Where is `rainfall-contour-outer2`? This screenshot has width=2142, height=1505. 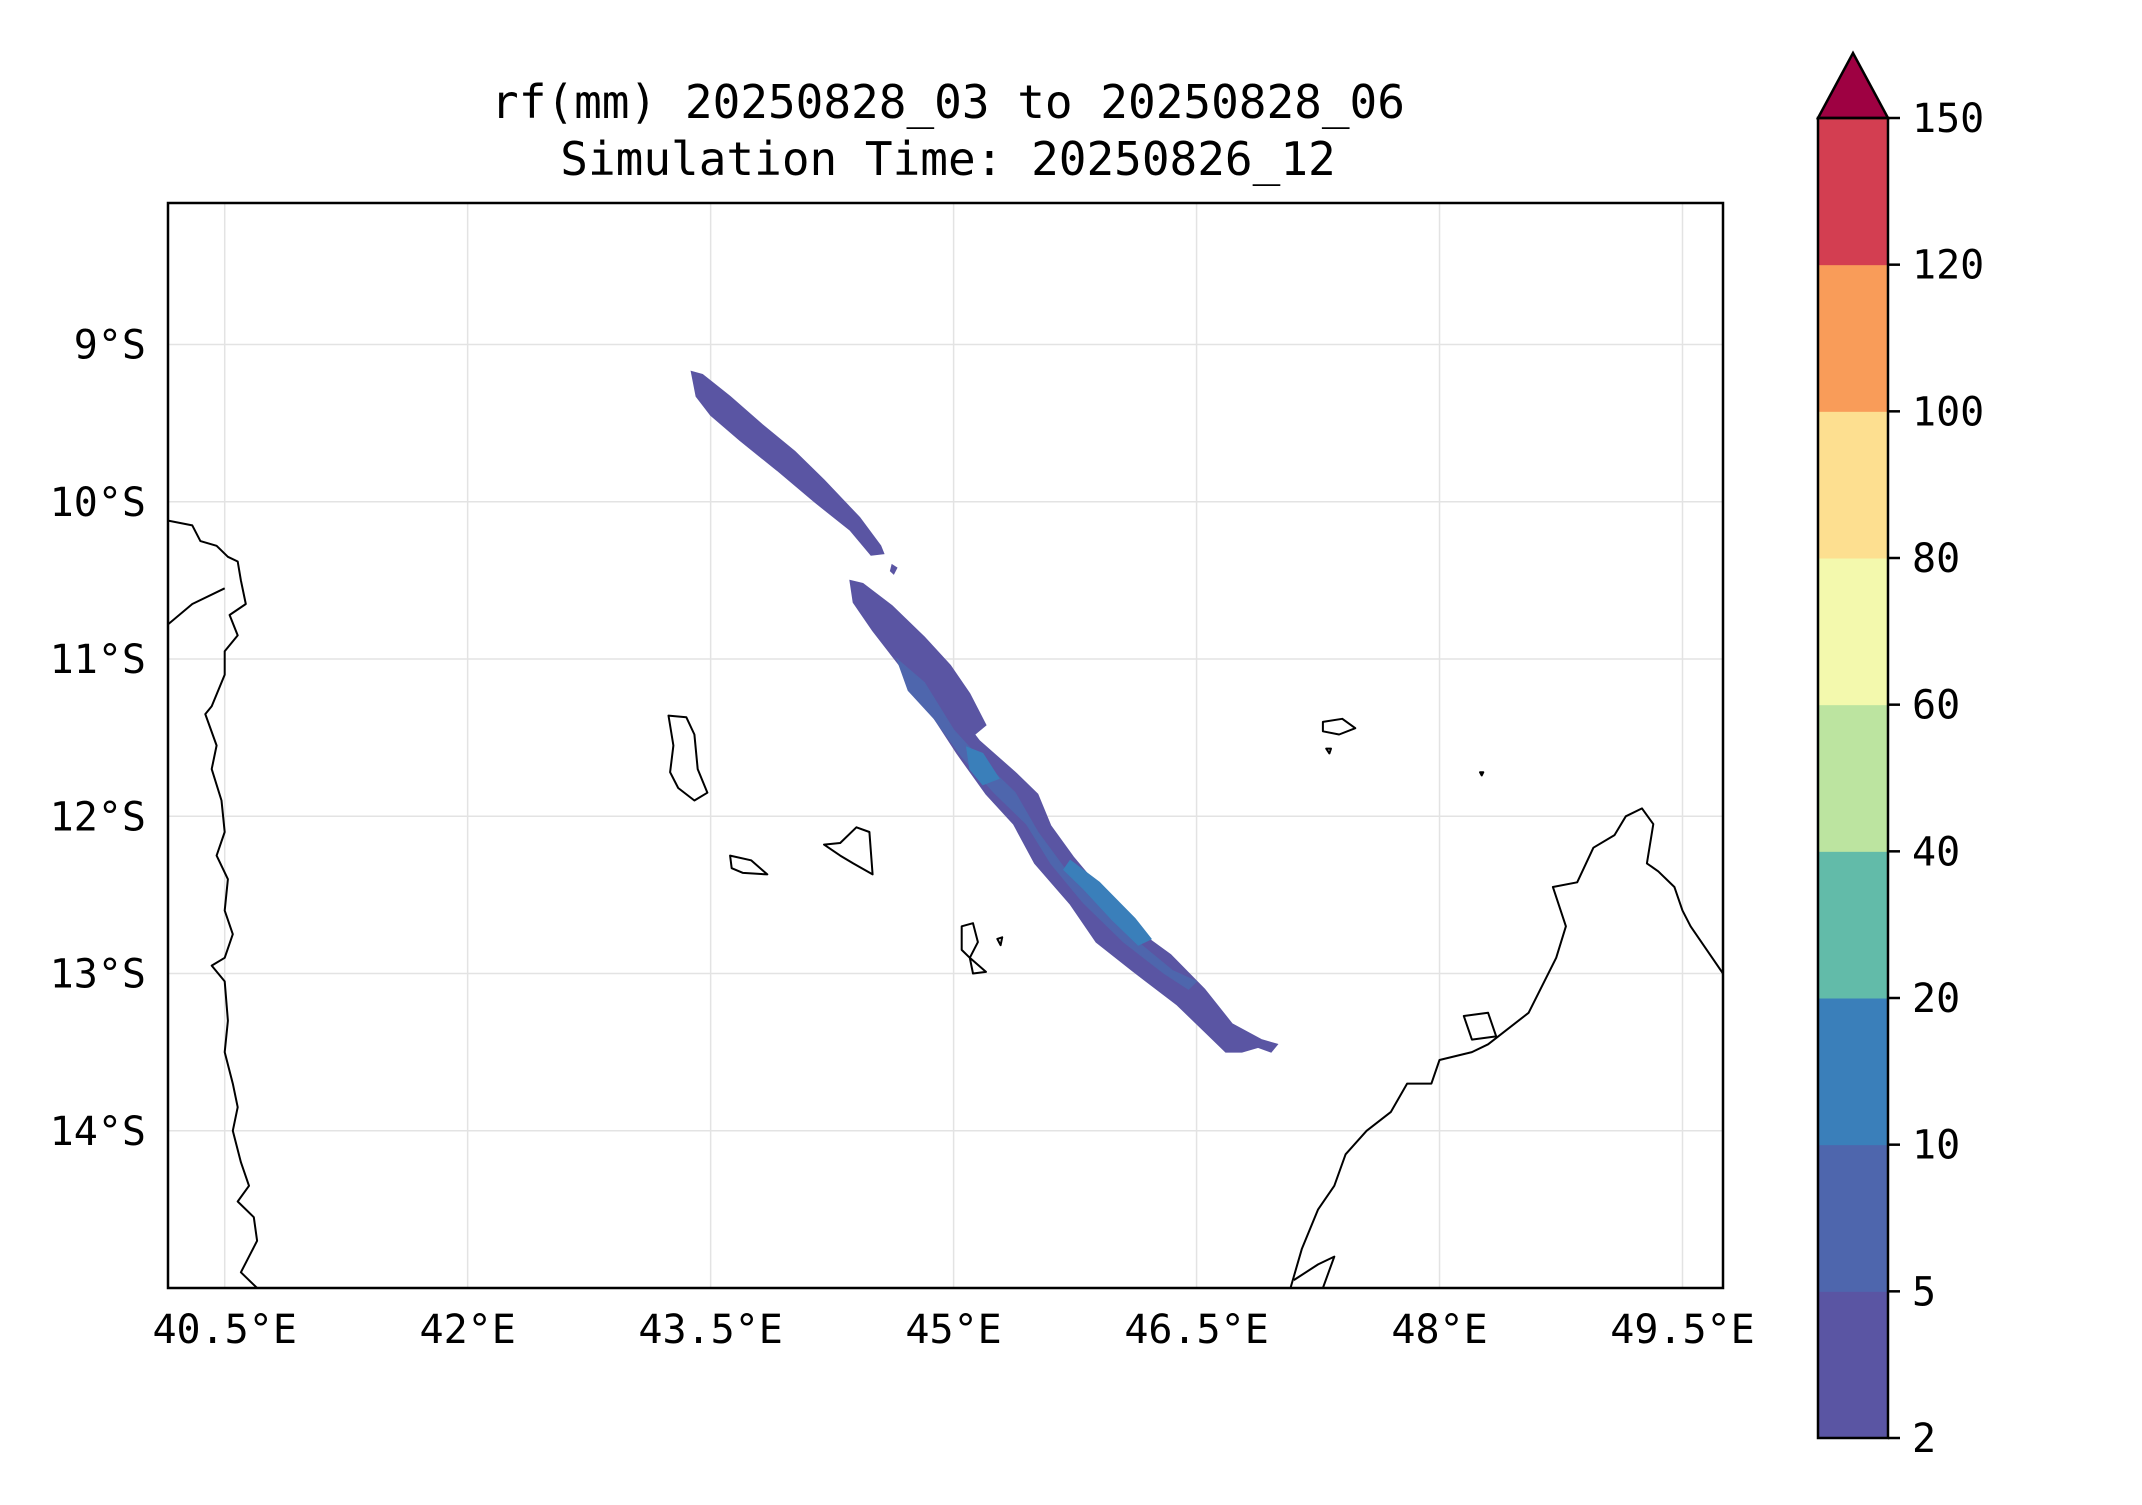 rainfall-contour-outer2 is located at coordinates (1064, 816).